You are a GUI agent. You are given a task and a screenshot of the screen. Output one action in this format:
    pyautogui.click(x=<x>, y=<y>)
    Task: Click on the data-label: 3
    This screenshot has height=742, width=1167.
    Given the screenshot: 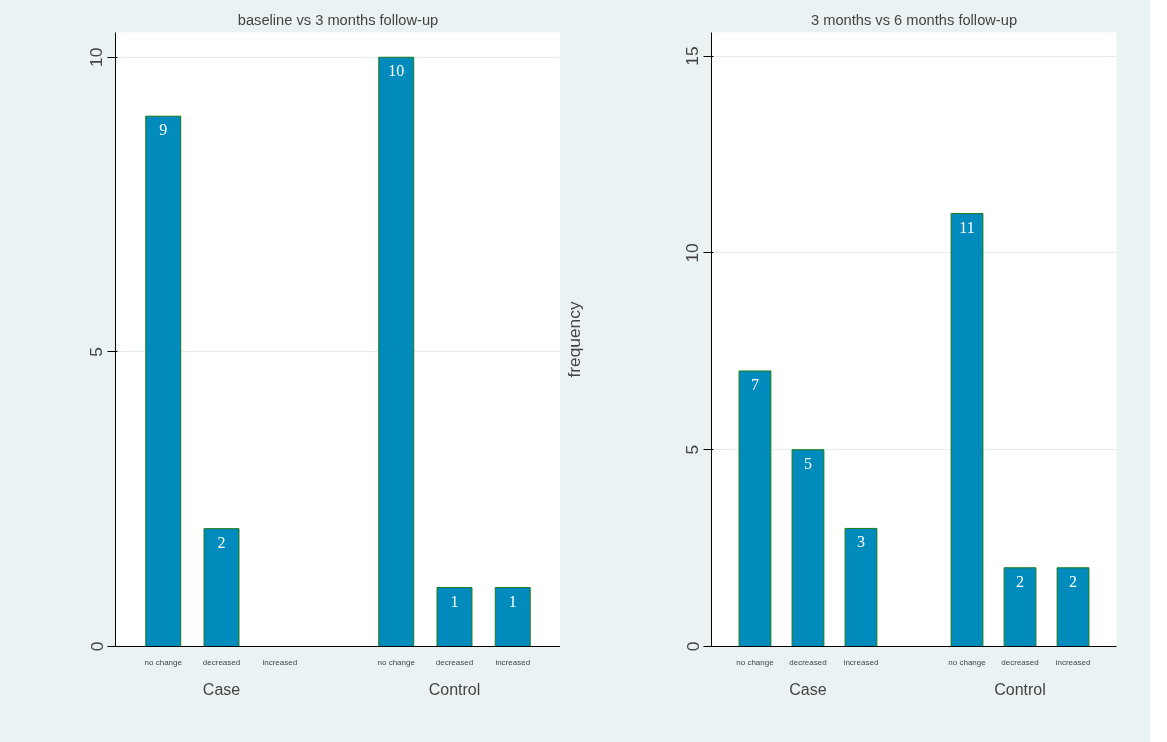 What is the action you would take?
    pyautogui.click(x=860, y=542)
    